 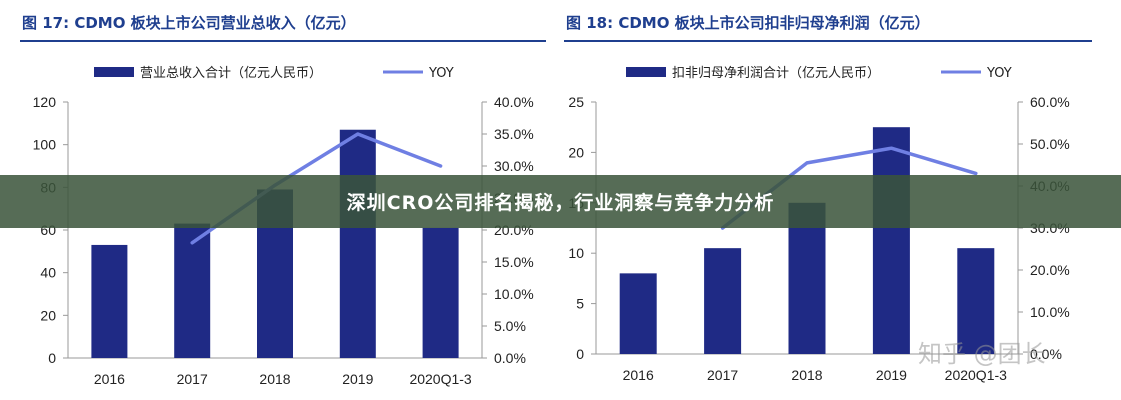 I want to click on right-tick-label: 35.0%, so click(x=514, y=134).